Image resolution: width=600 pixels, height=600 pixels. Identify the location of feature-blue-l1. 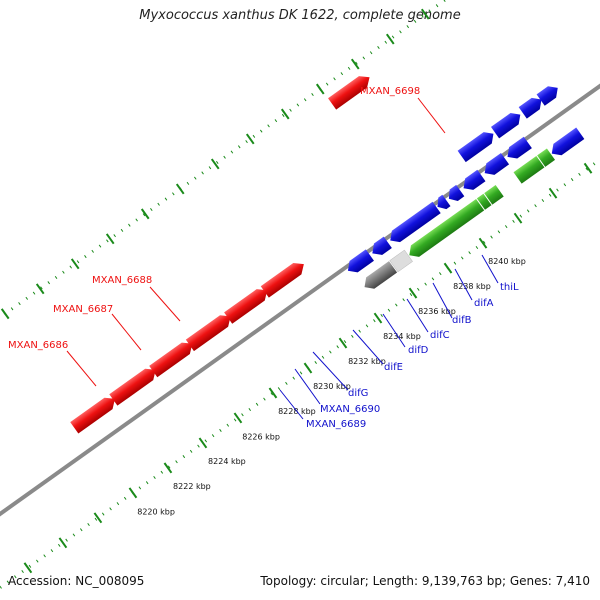
(359, 262).